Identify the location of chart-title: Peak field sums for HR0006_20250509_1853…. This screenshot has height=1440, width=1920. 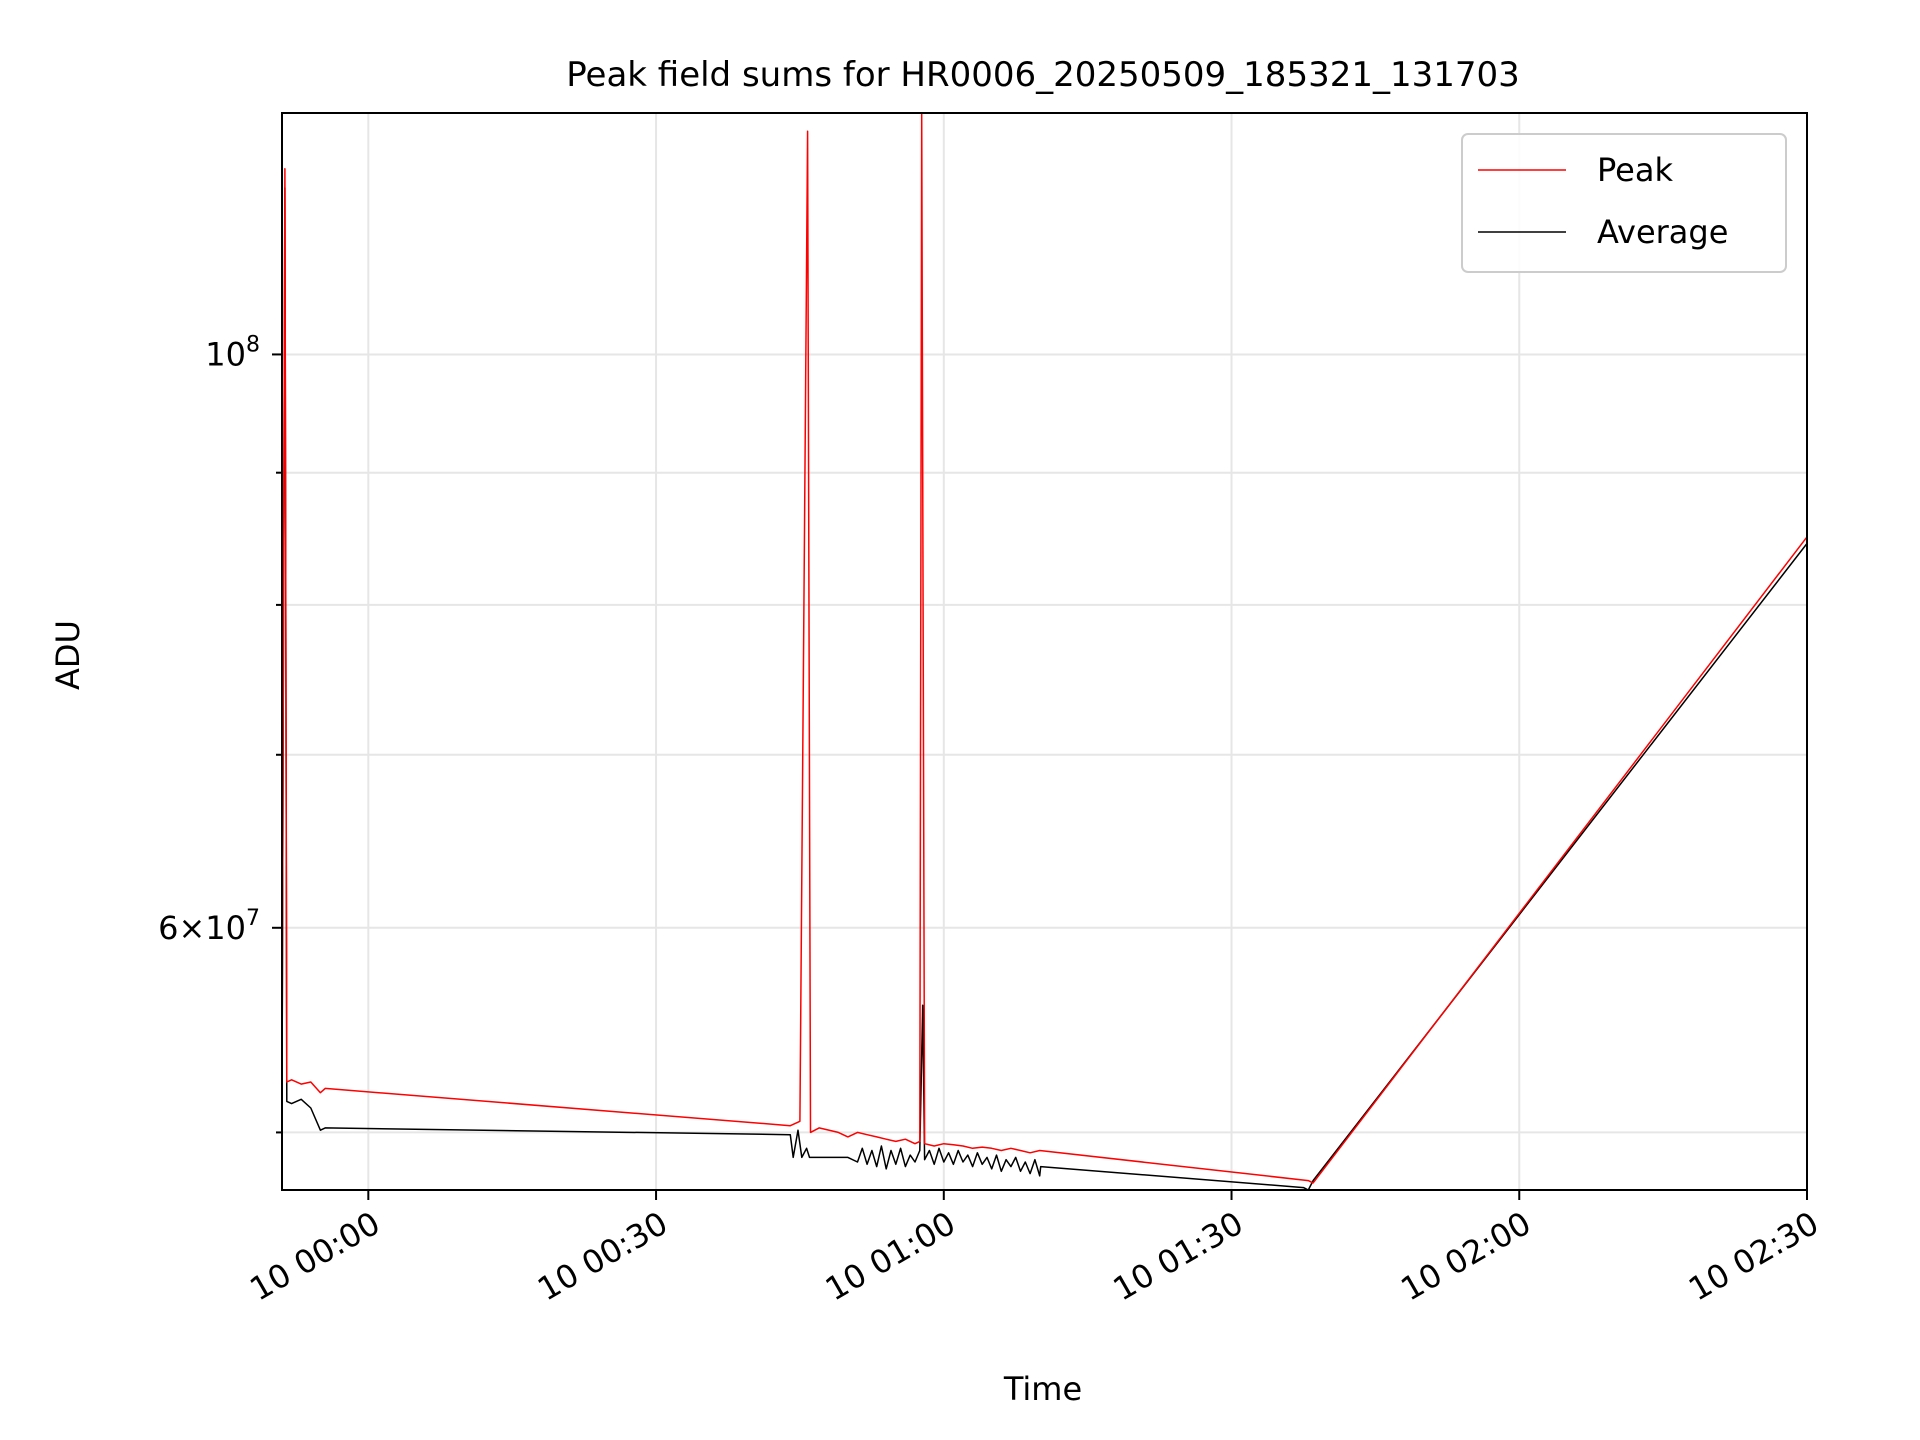
(1043, 75).